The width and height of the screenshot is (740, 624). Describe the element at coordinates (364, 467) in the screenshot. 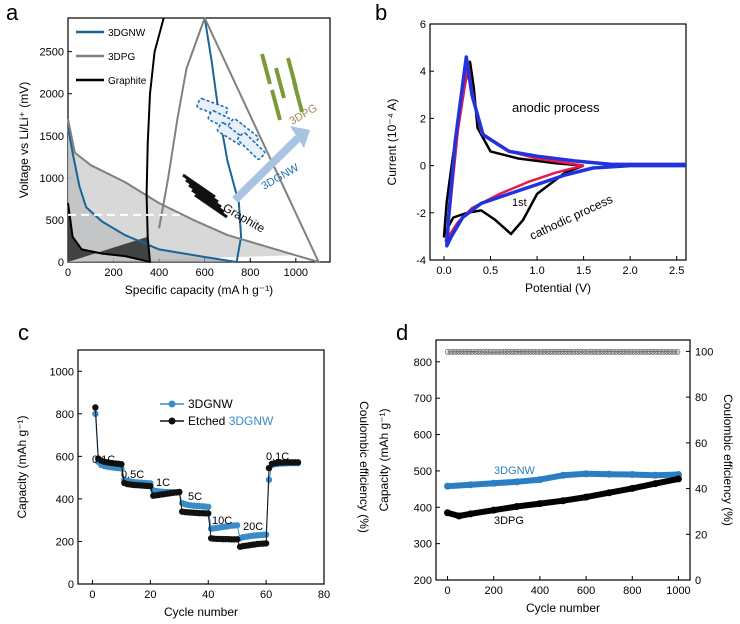

I see `right-axis-label: Coulombic efficiency (%)` at that location.